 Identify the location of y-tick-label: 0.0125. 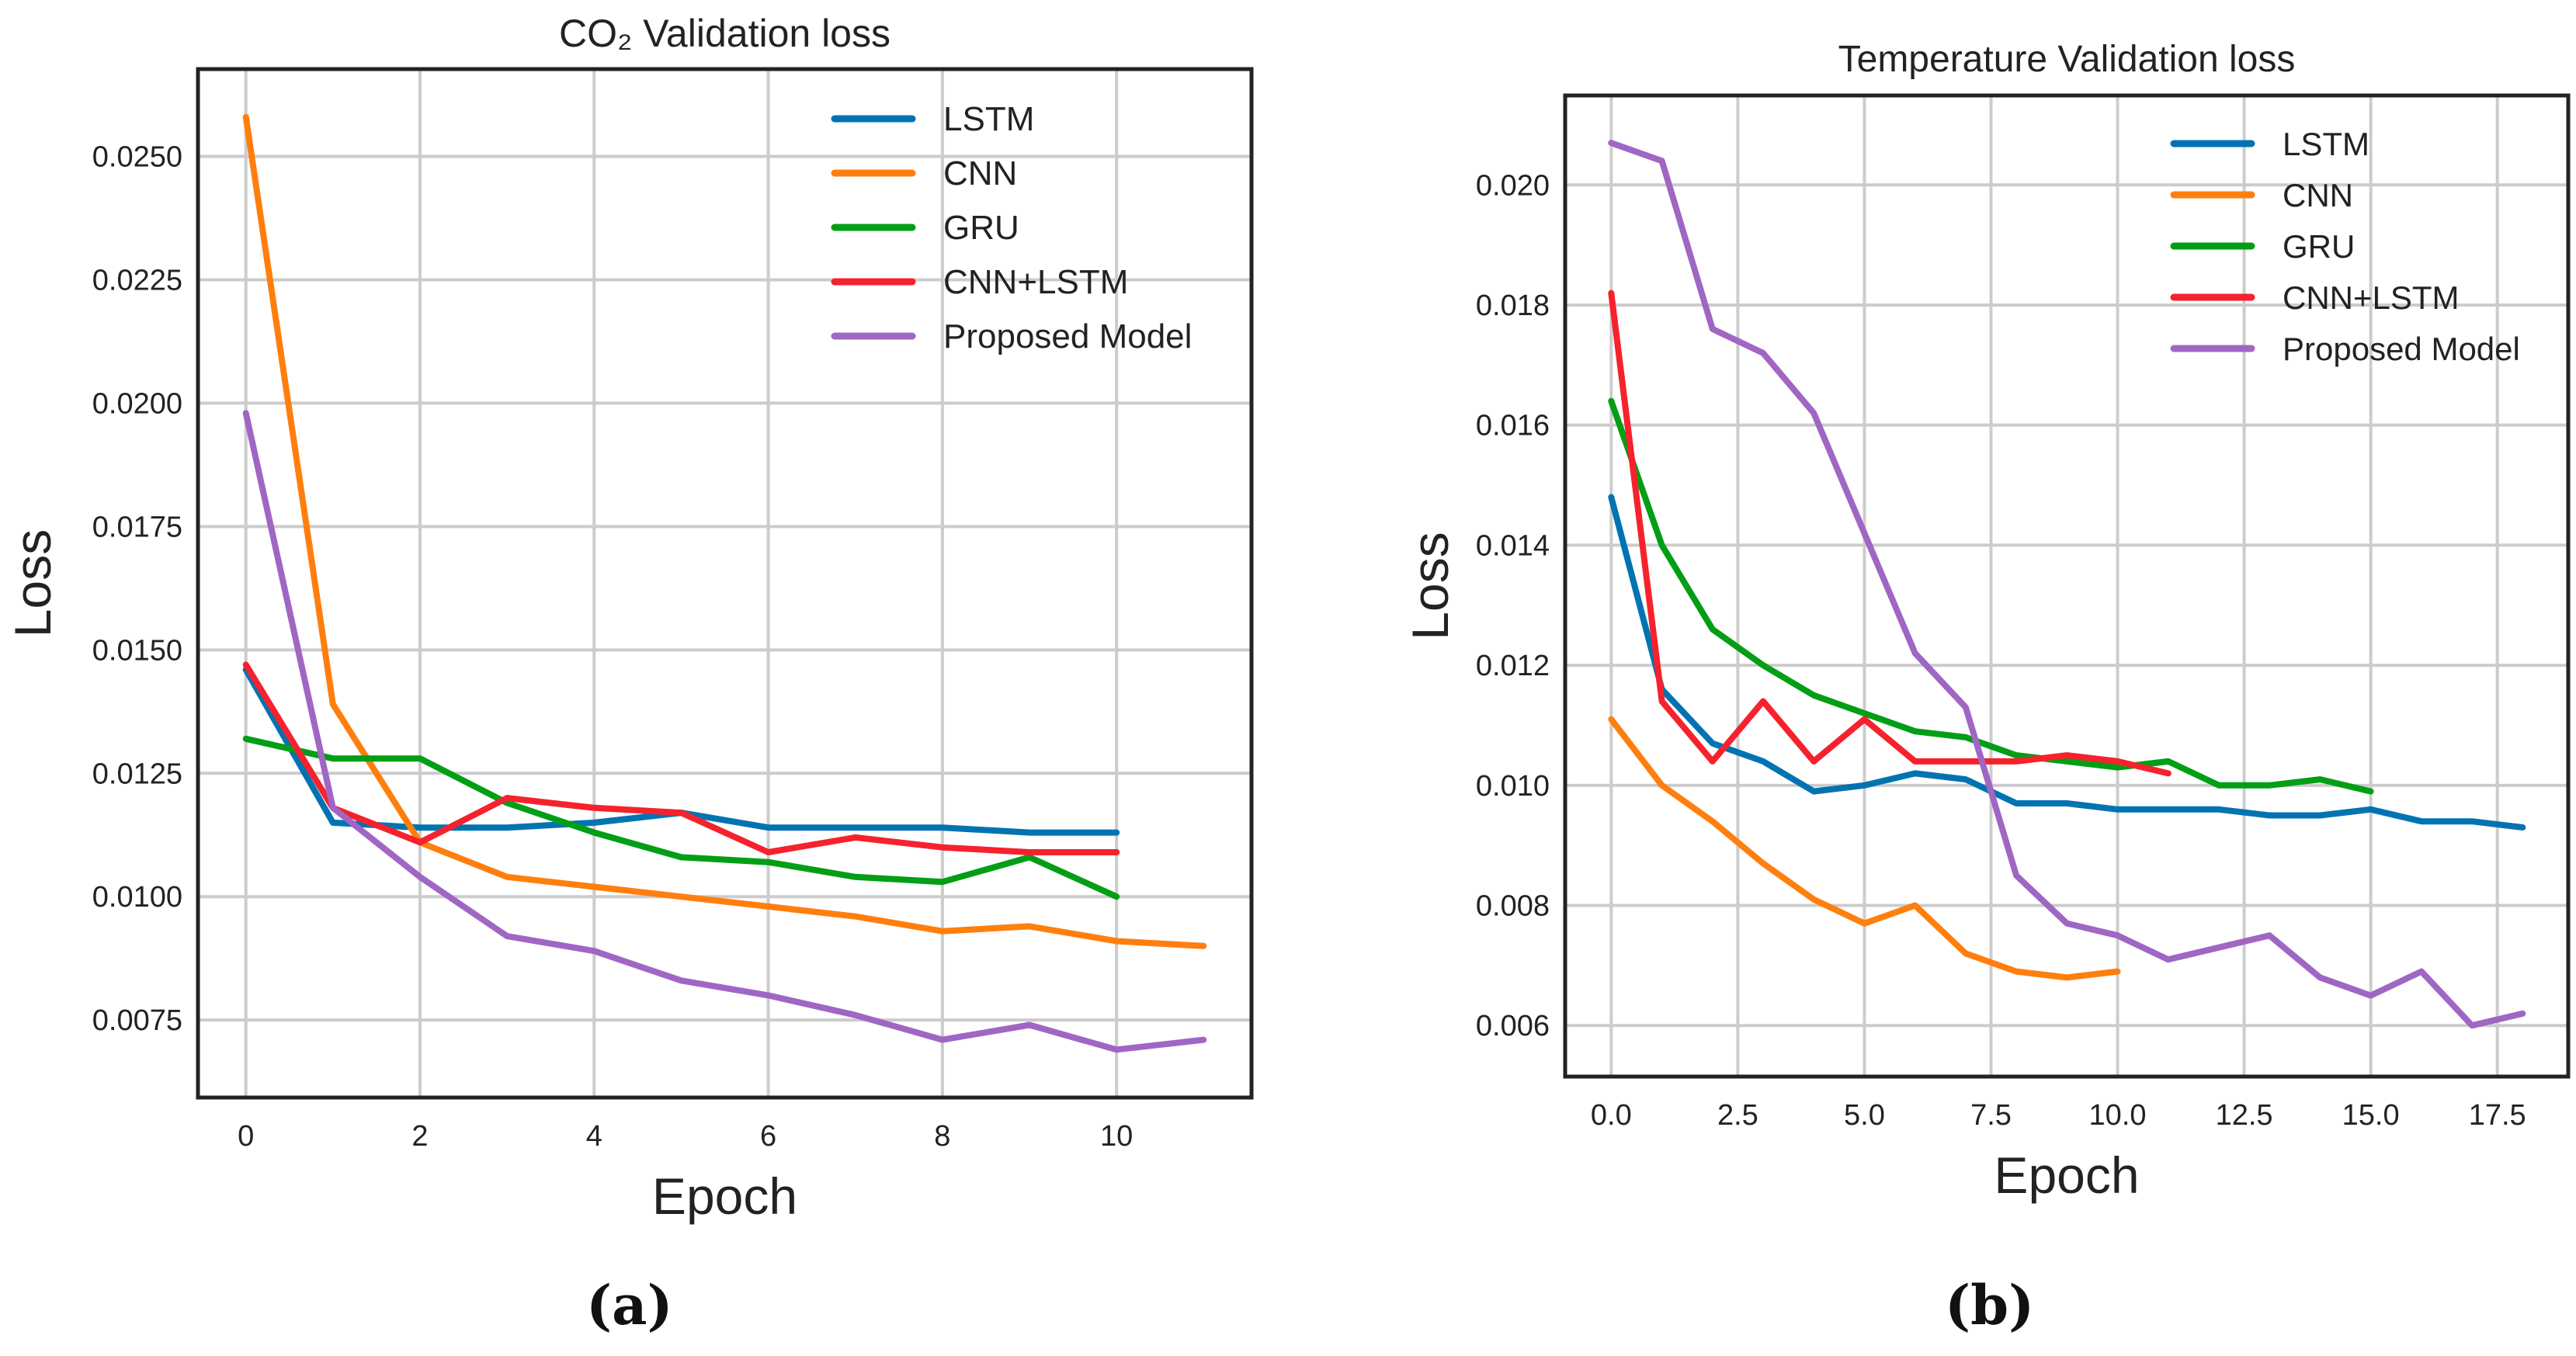
(137, 774).